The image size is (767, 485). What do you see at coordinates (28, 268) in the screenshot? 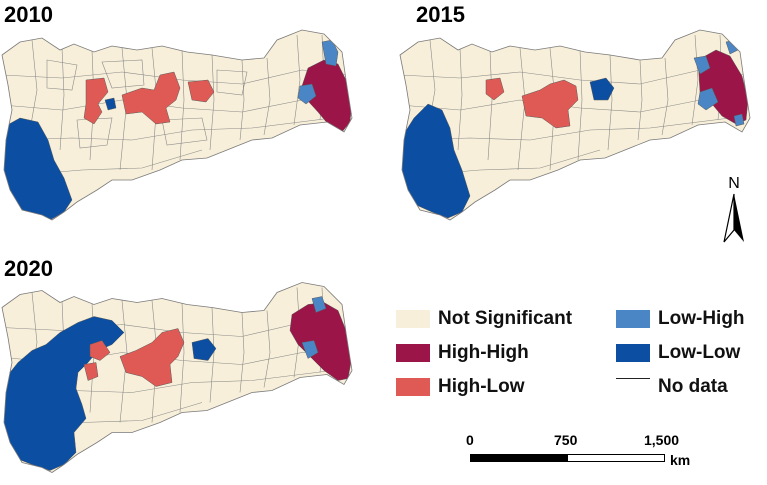
I see `map-year-title: 2020` at bounding box center [28, 268].